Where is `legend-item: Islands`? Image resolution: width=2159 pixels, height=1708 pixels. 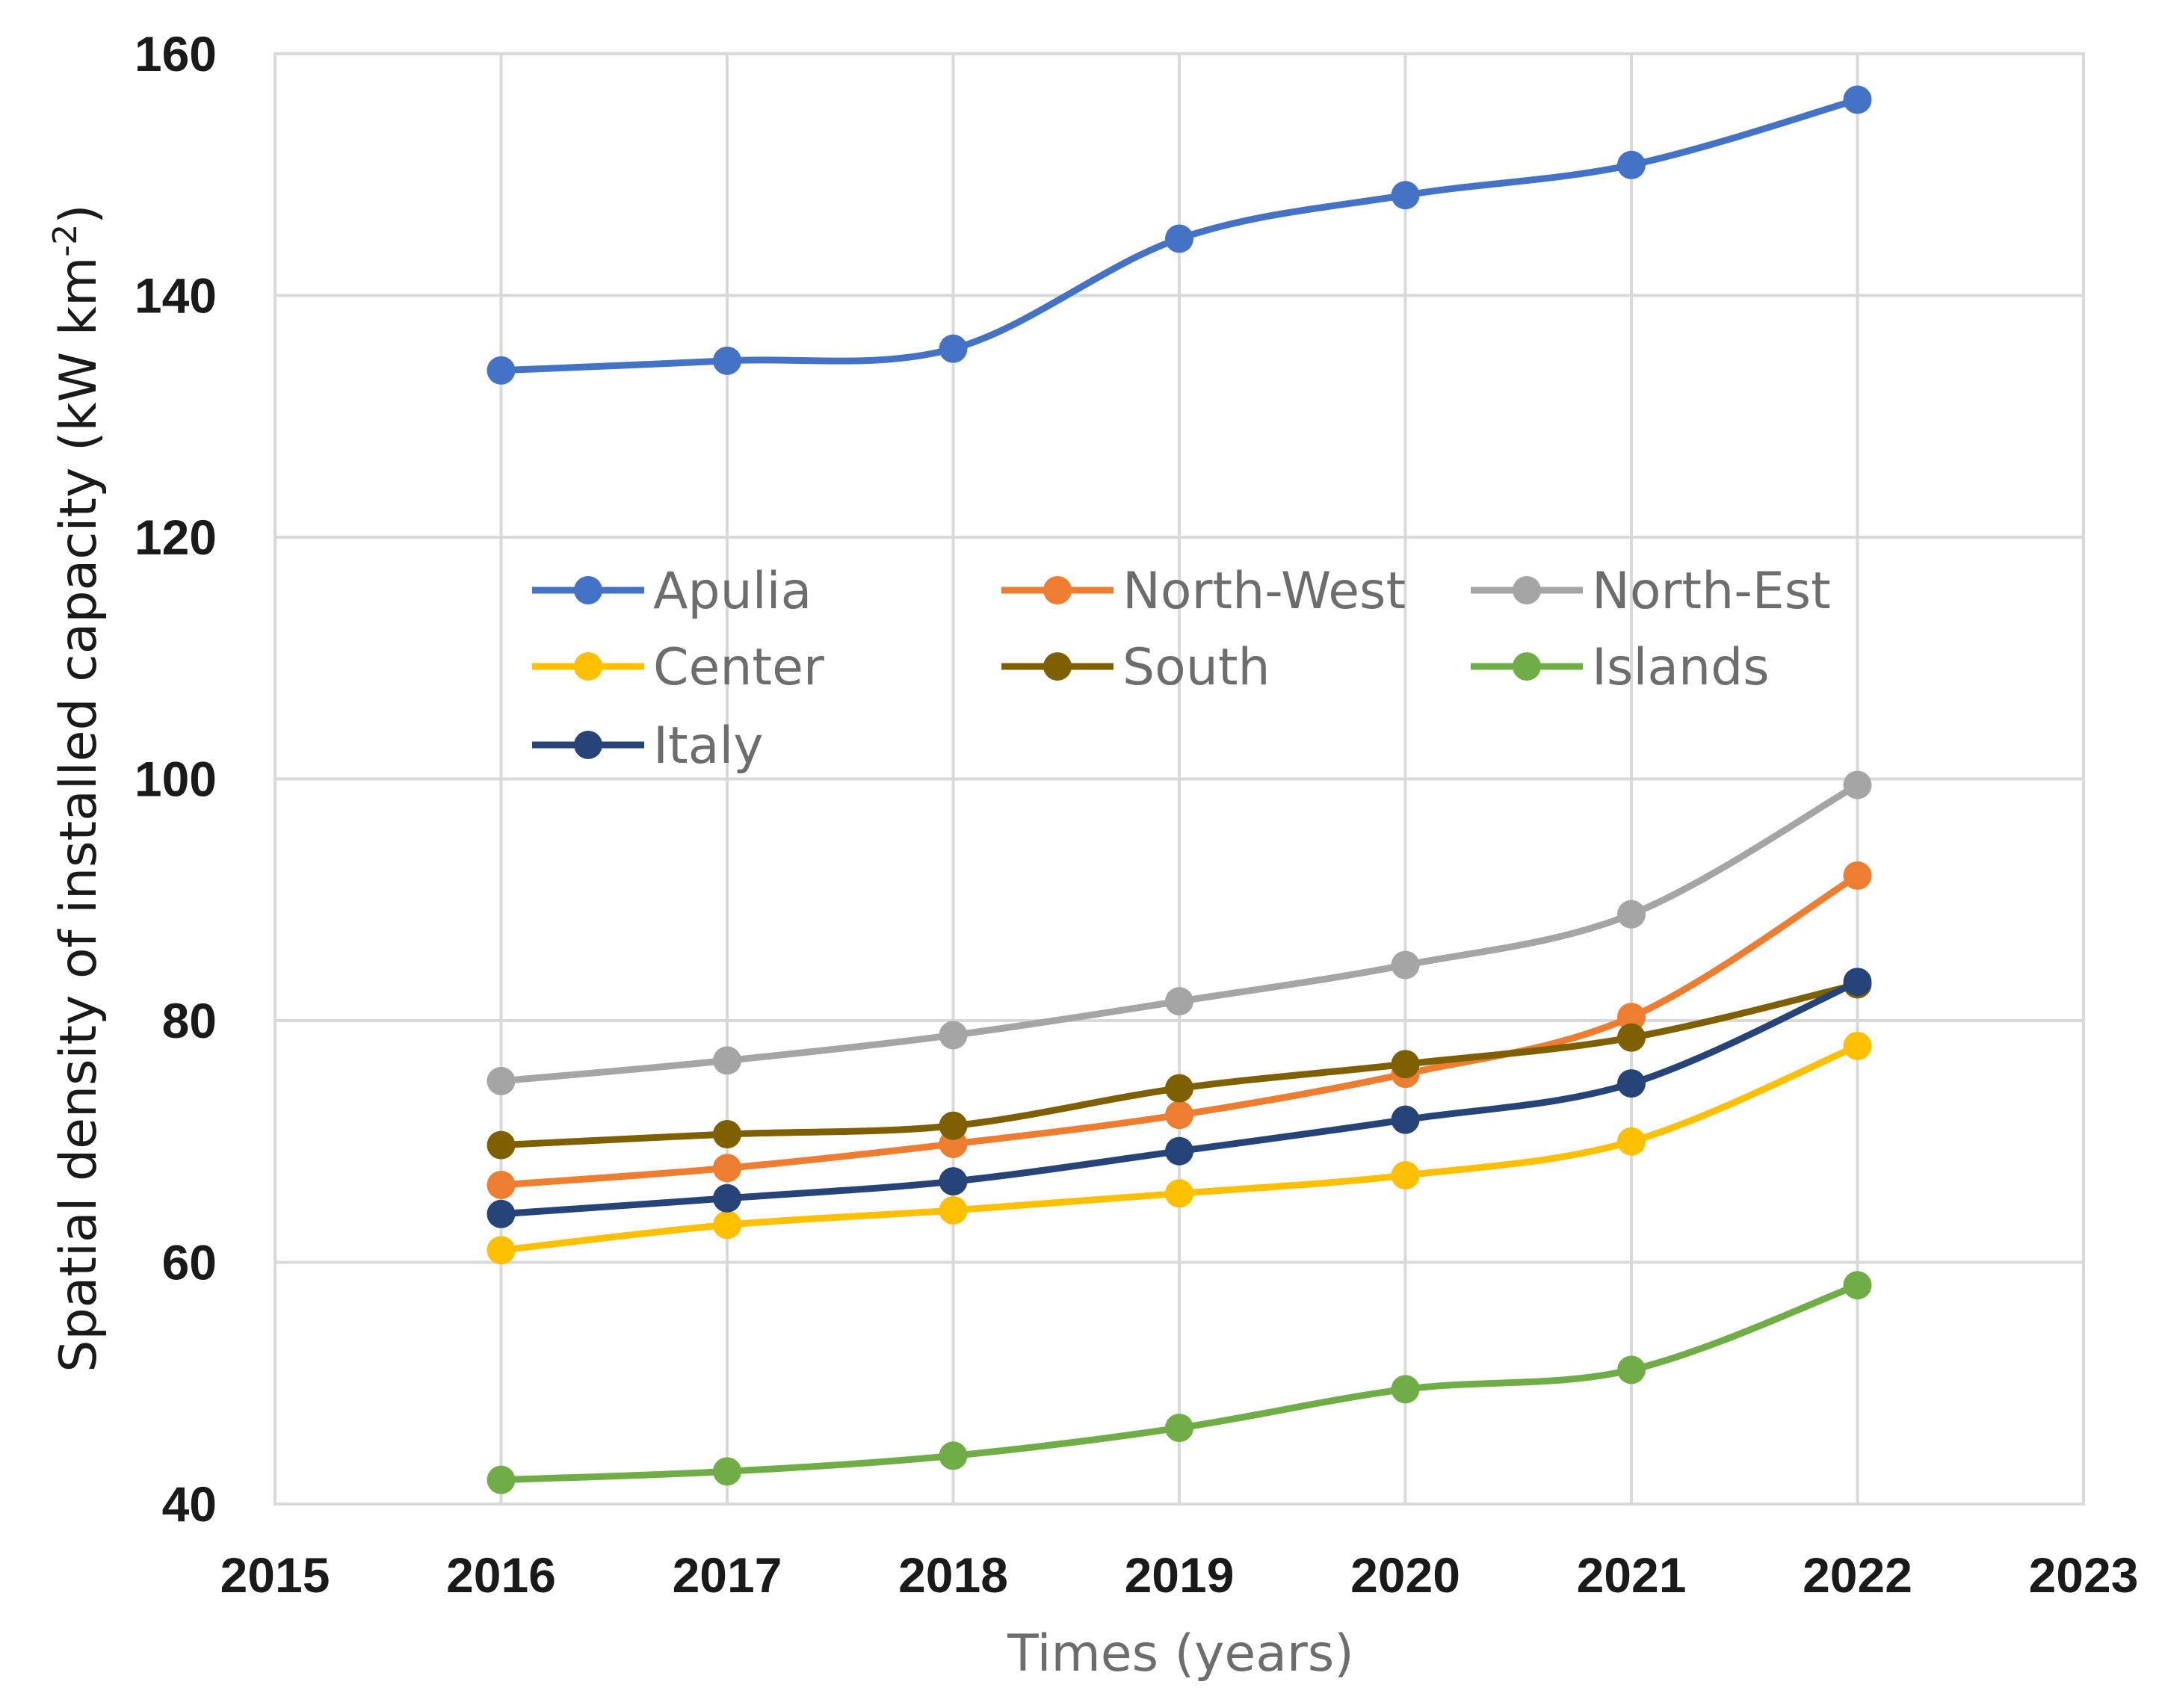
legend-item: Islands is located at coordinates (1620, 667).